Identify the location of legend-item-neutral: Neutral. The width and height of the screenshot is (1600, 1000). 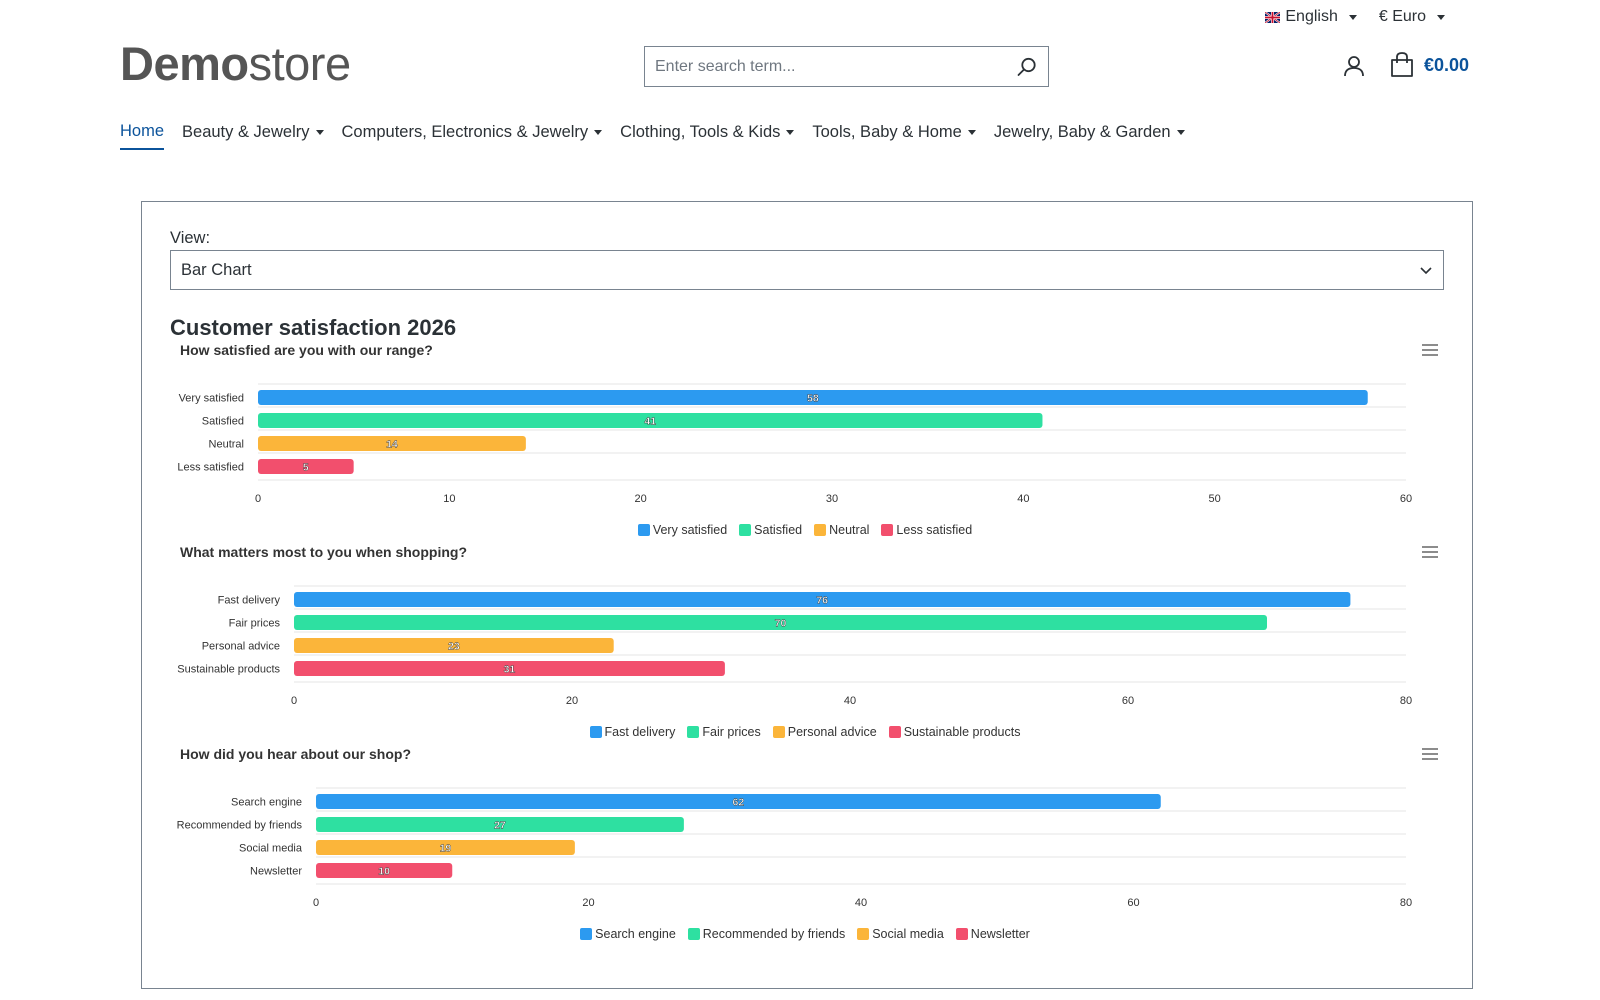
(841, 530).